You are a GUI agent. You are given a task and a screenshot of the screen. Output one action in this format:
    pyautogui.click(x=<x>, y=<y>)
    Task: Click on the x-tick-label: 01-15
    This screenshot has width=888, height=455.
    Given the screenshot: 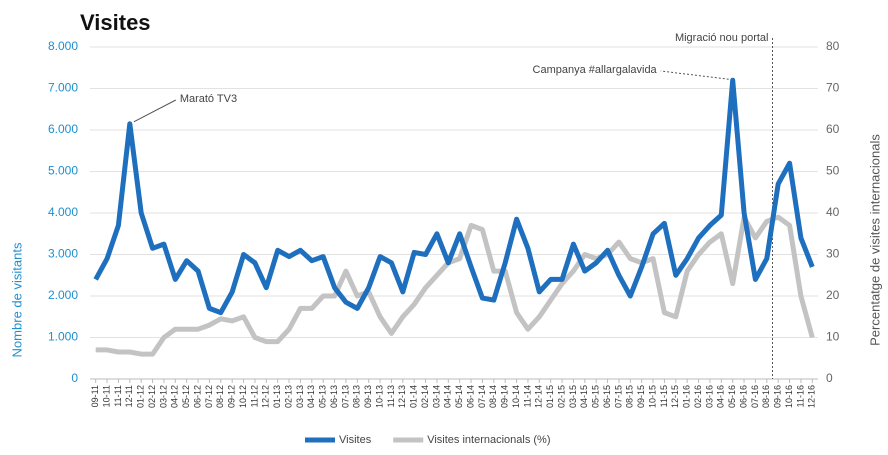 What is the action you would take?
    pyautogui.click(x=550, y=396)
    